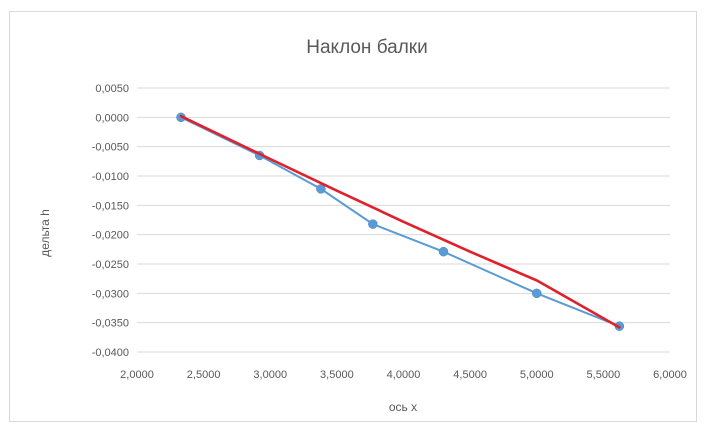  I want to click on chart-title: Наклон балки, so click(366, 47).